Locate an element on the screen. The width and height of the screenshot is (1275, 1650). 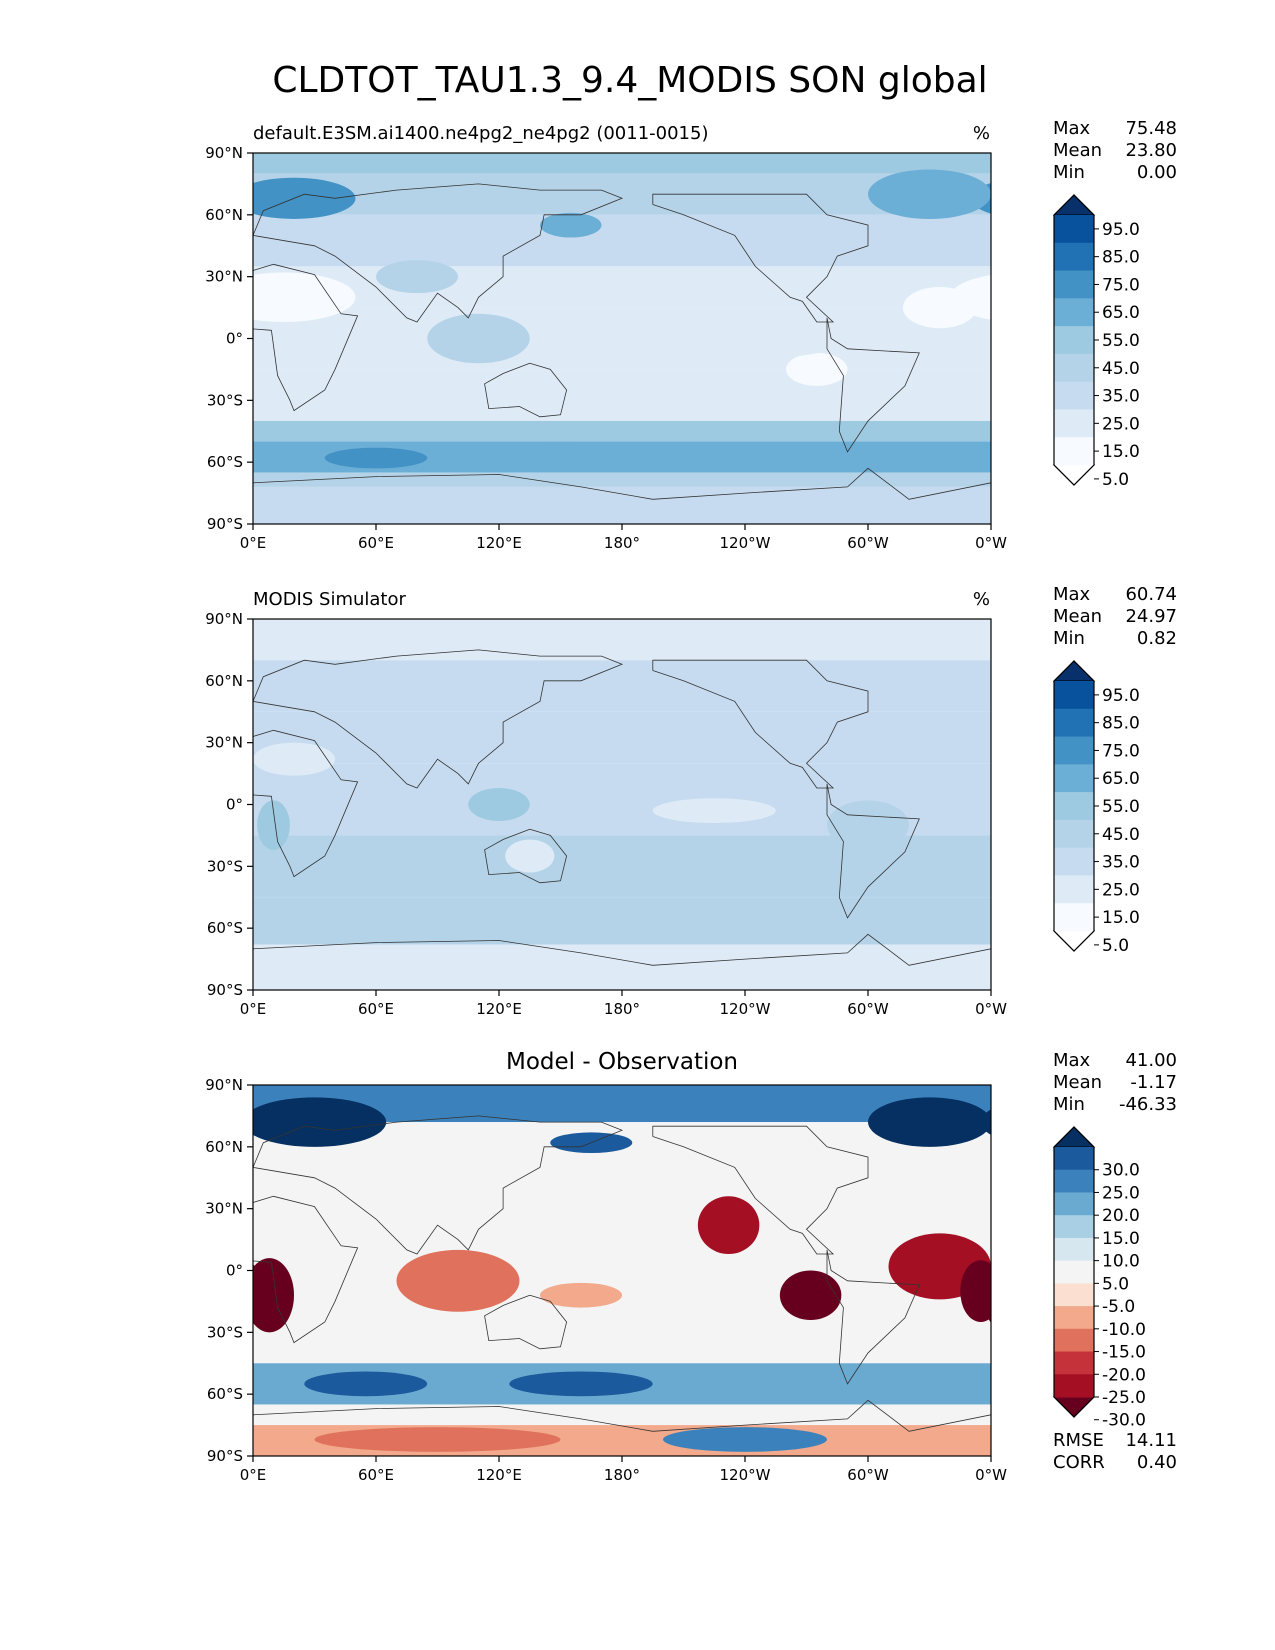
colorbar-tick-label: 15.0 is located at coordinates (1121, 918).